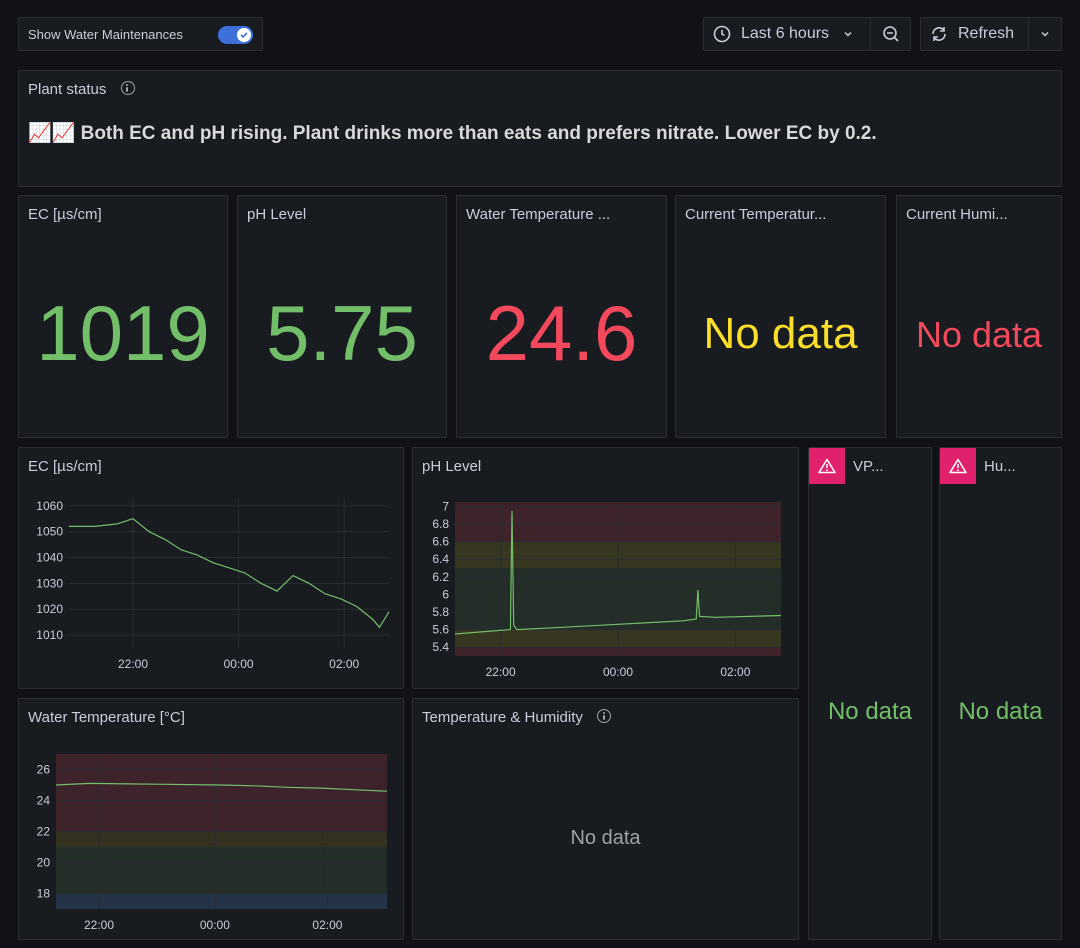  I want to click on y-tick-label: 5.8, so click(440, 612).